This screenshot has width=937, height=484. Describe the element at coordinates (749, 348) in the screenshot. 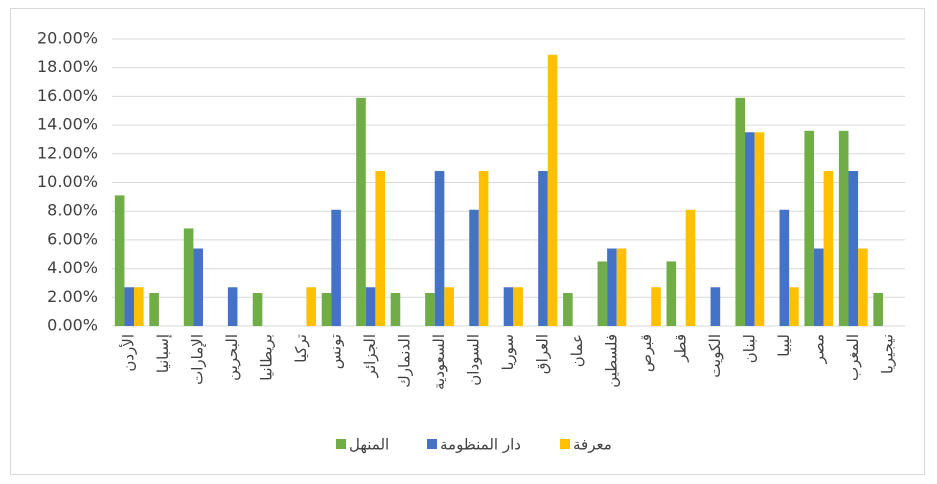

I see `x-tick-label: لبنان` at that location.